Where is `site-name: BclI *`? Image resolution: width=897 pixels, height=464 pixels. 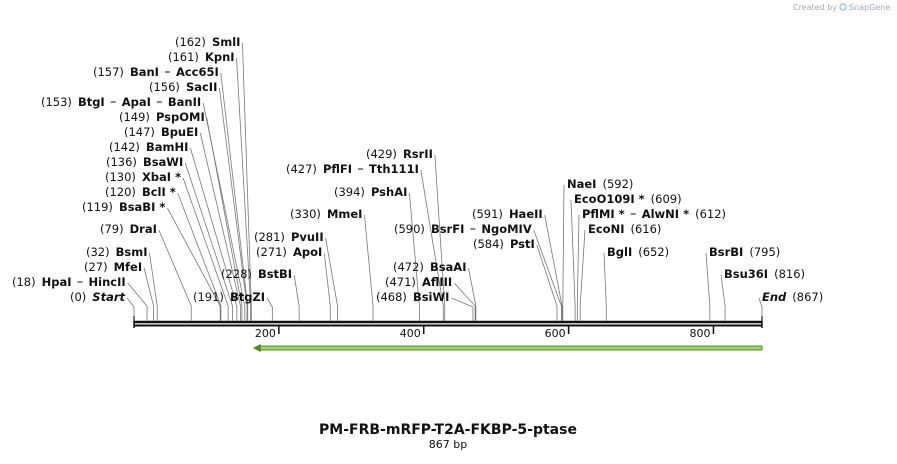
site-name: BclI * is located at coordinates (159, 192).